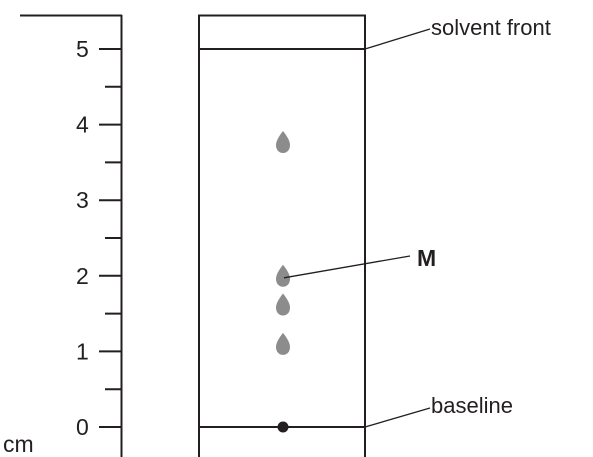 The width and height of the screenshot is (593, 457). I want to click on origin-dot, so click(283, 427).